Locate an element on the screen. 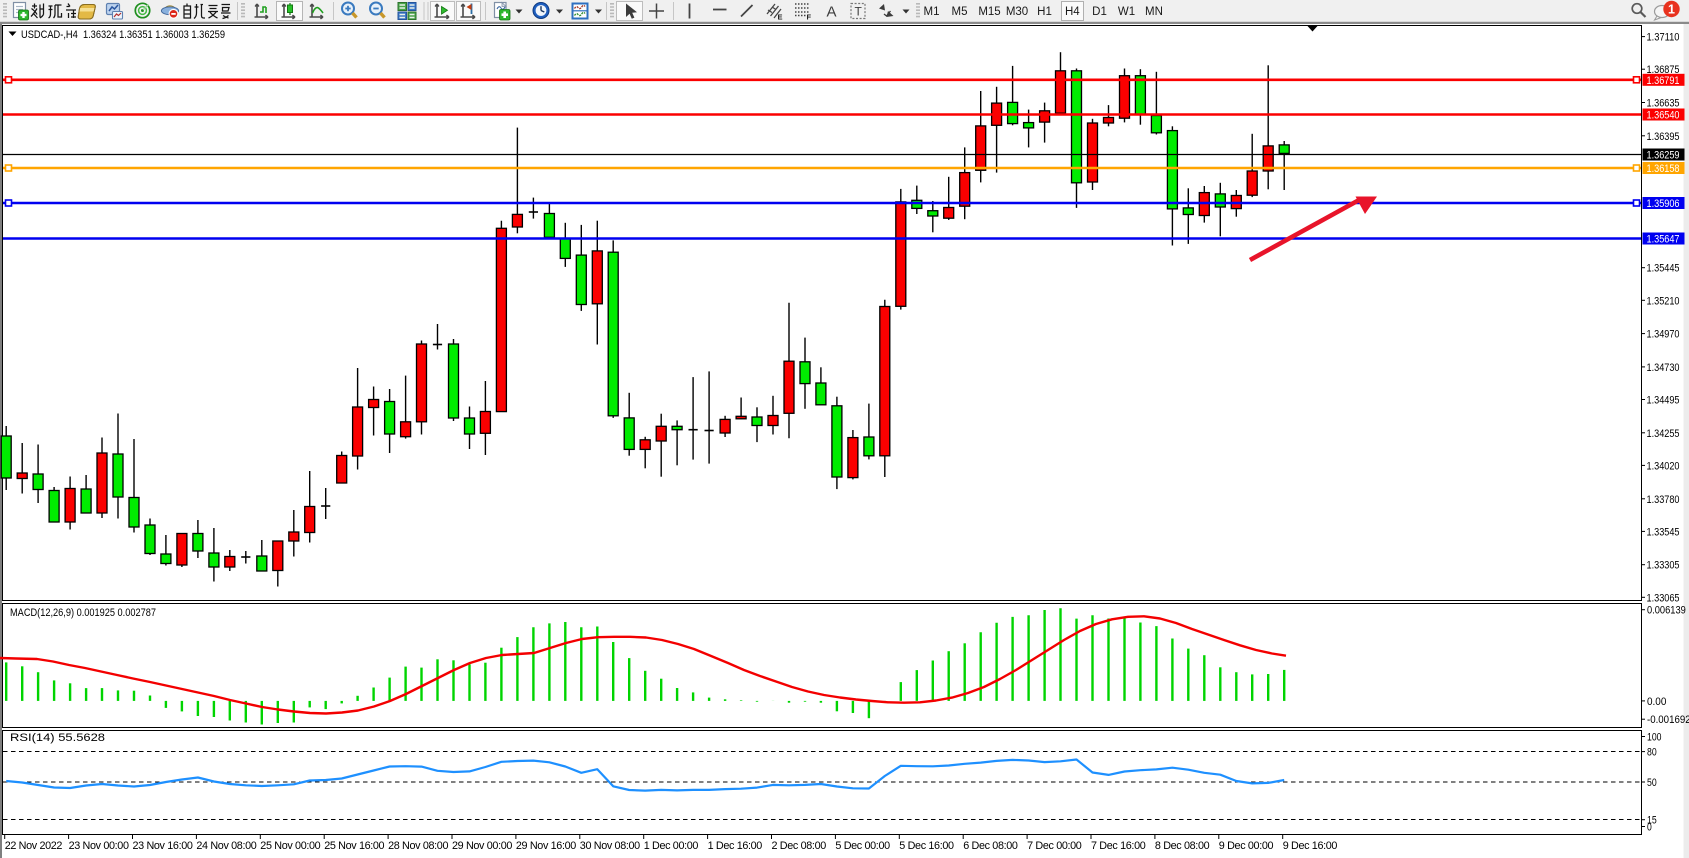 This screenshot has height=858, width=1689. svg-text: 25 Nov 00:00 is located at coordinates (290, 846).